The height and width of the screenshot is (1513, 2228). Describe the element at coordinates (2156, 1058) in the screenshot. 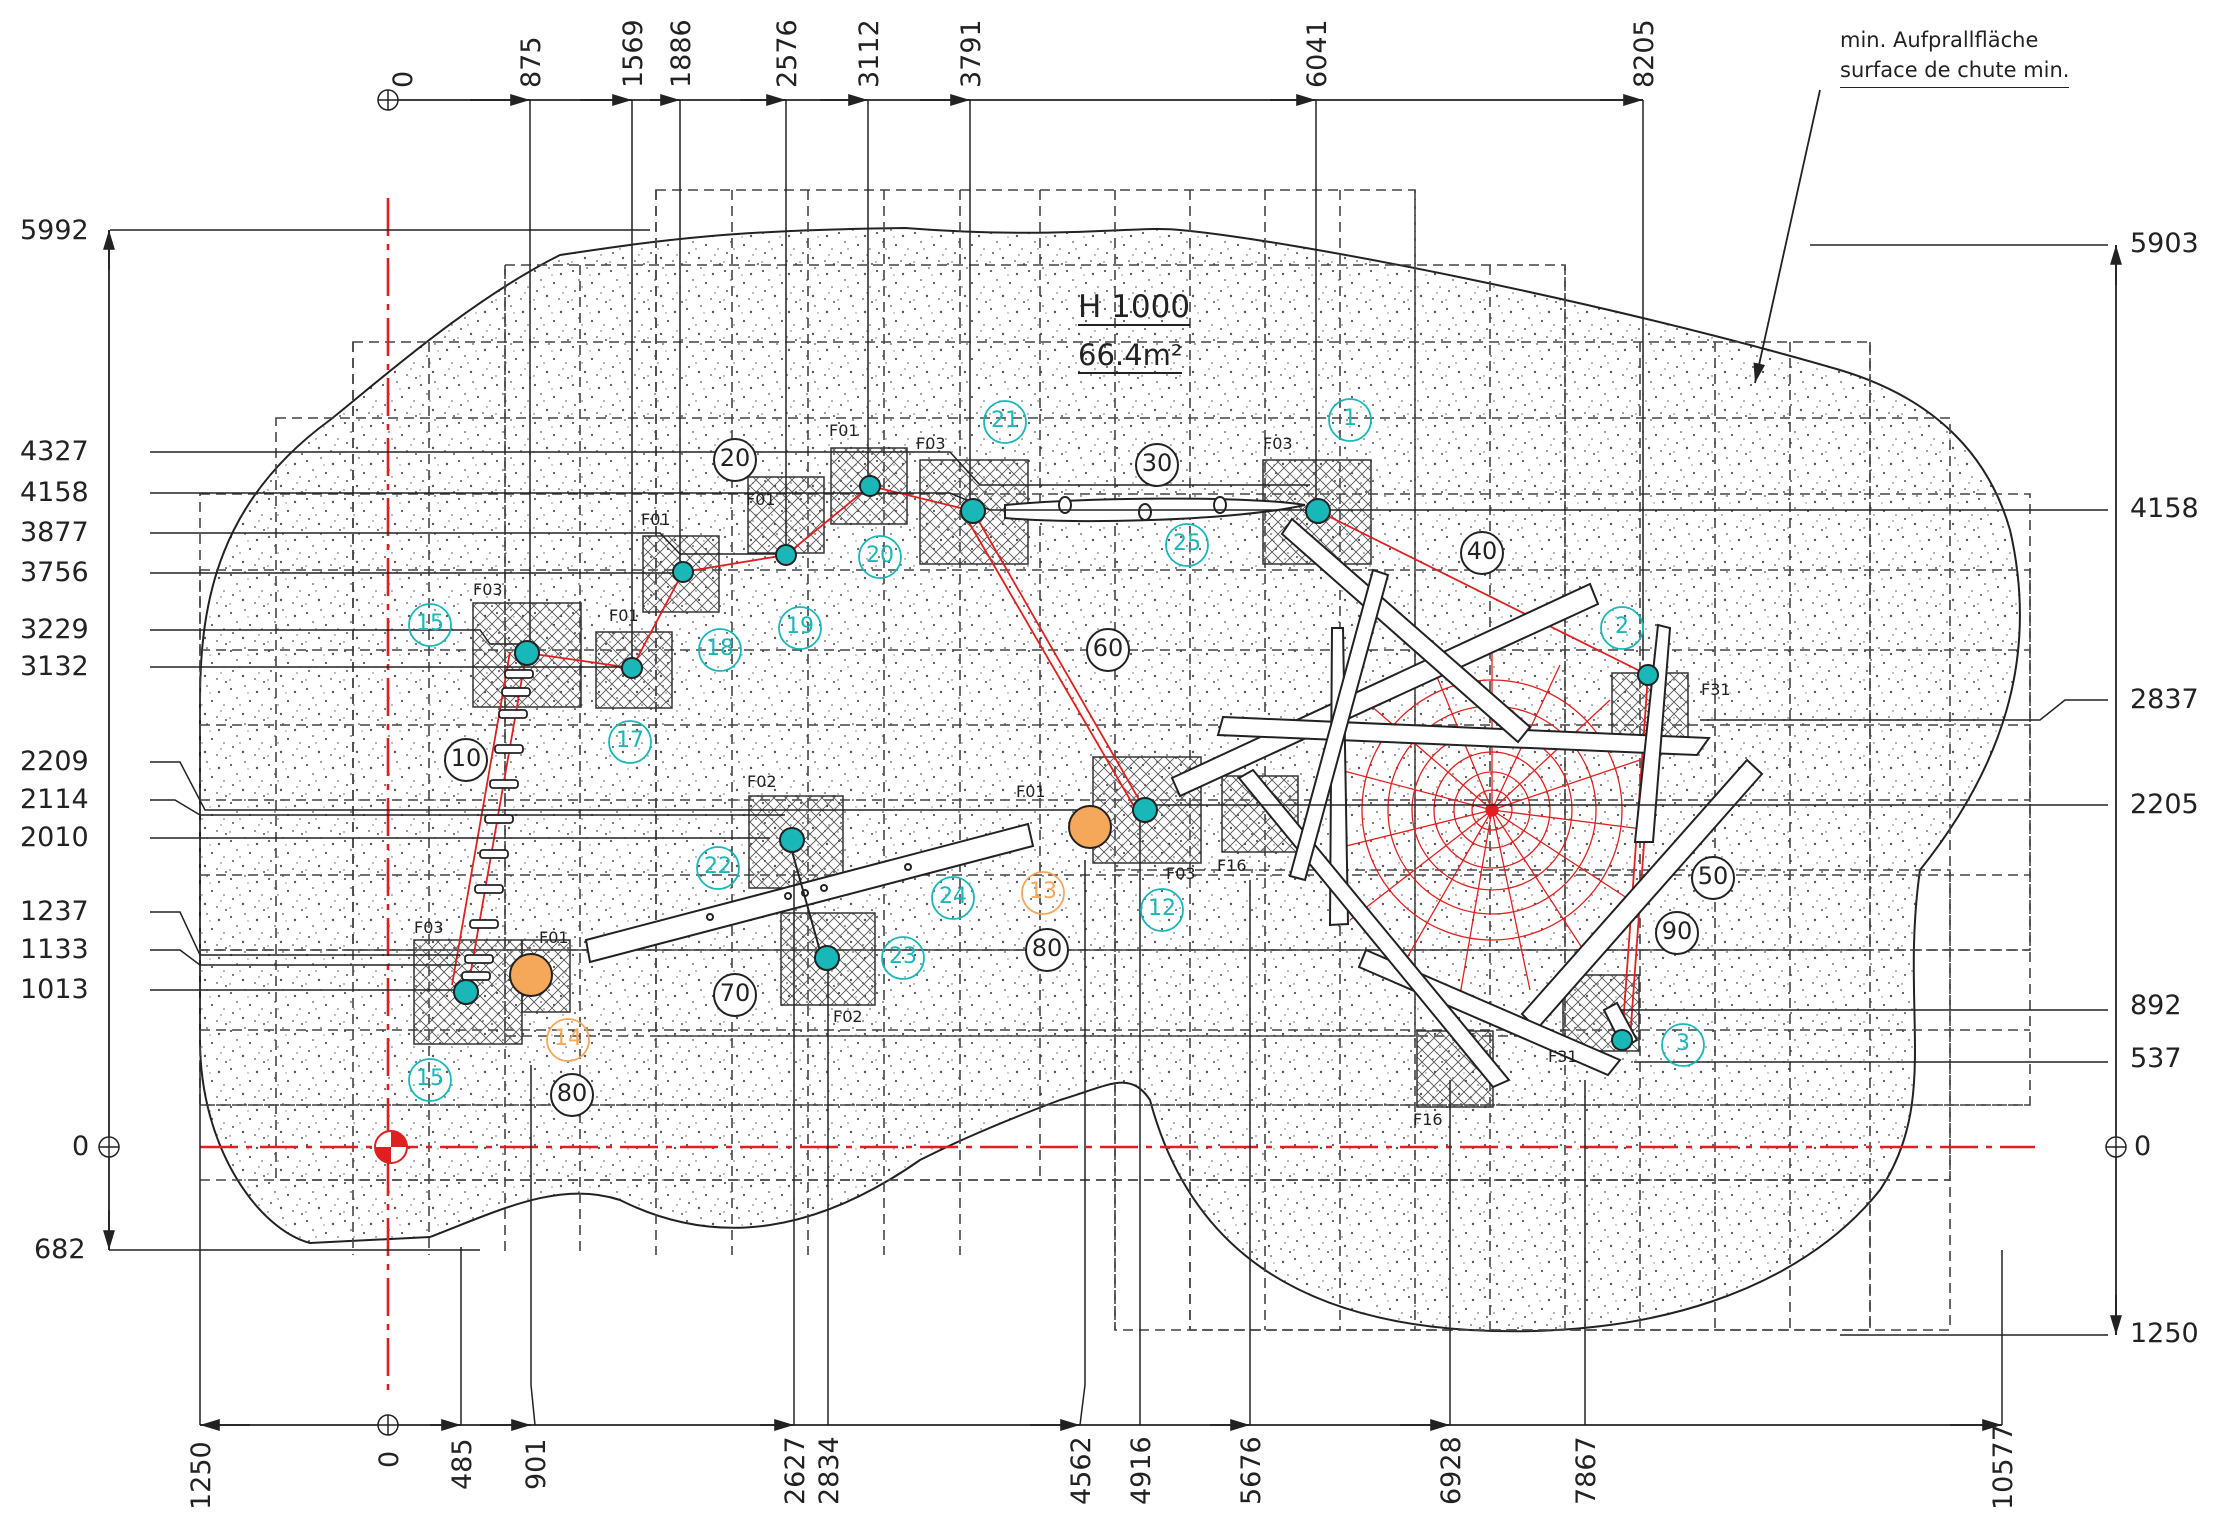

I see `dim-right-label: 537` at that location.